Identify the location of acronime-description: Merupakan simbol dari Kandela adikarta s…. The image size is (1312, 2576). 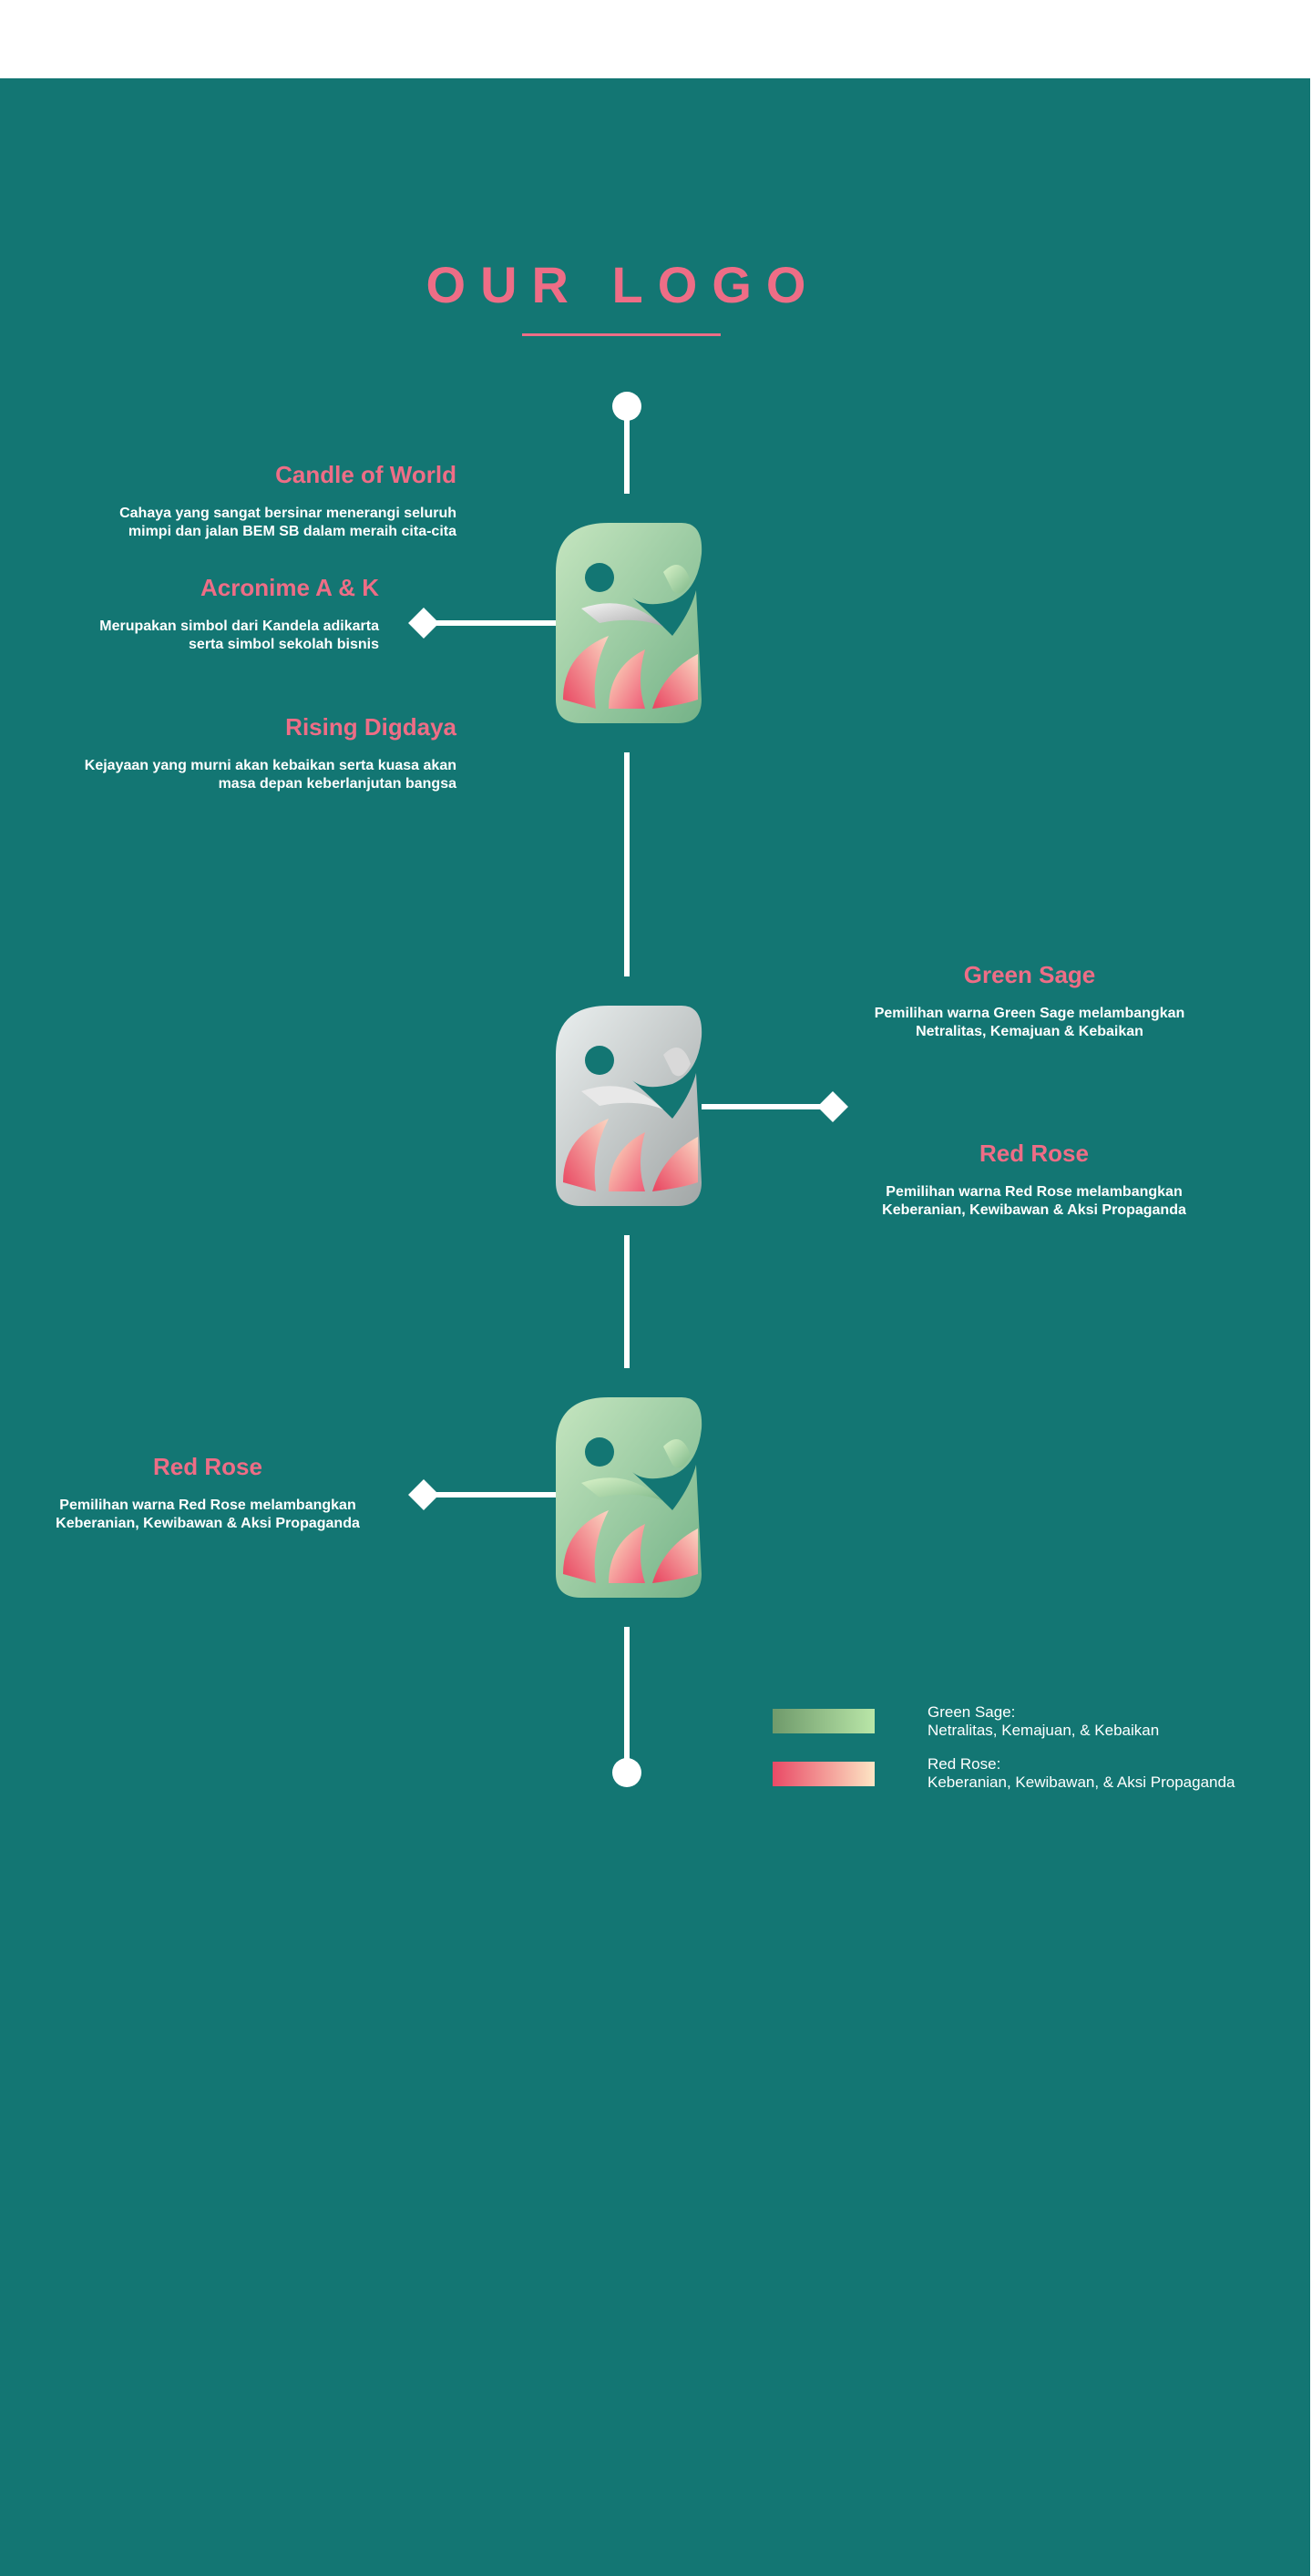
(239, 636).